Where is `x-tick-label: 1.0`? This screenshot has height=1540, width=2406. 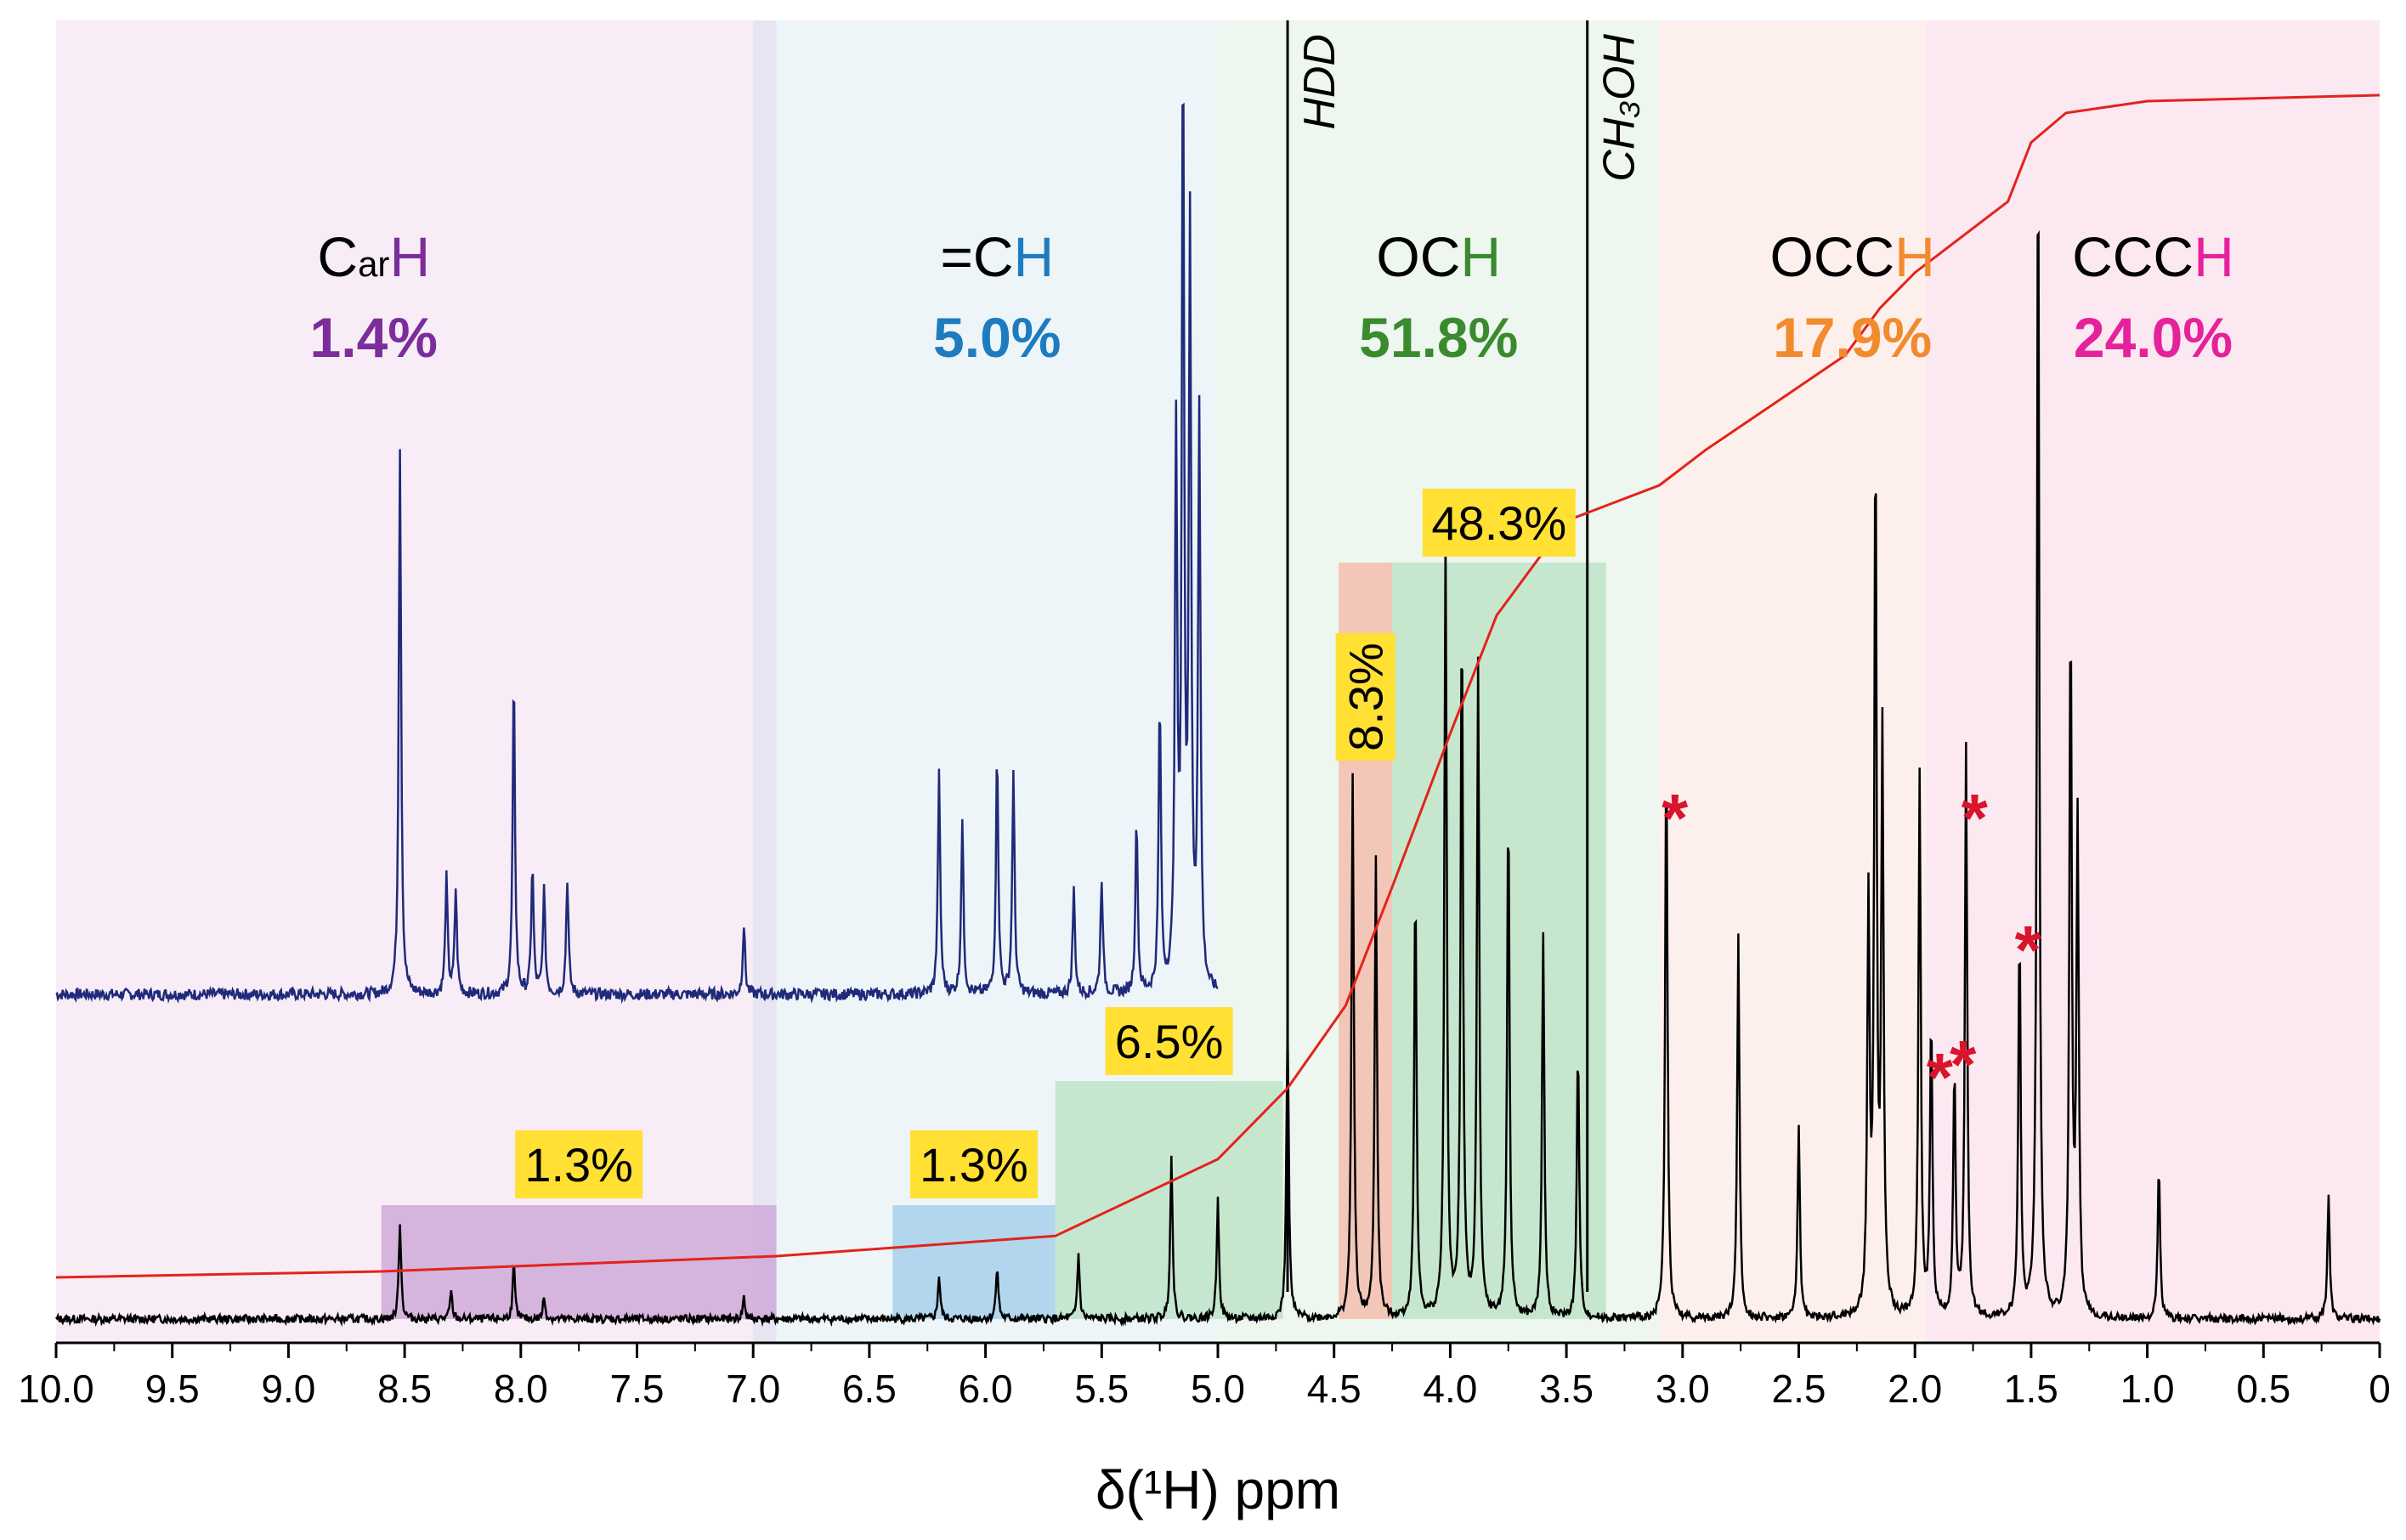
x-tick-label: 1.0 is located at coordinates (2147, 1389).